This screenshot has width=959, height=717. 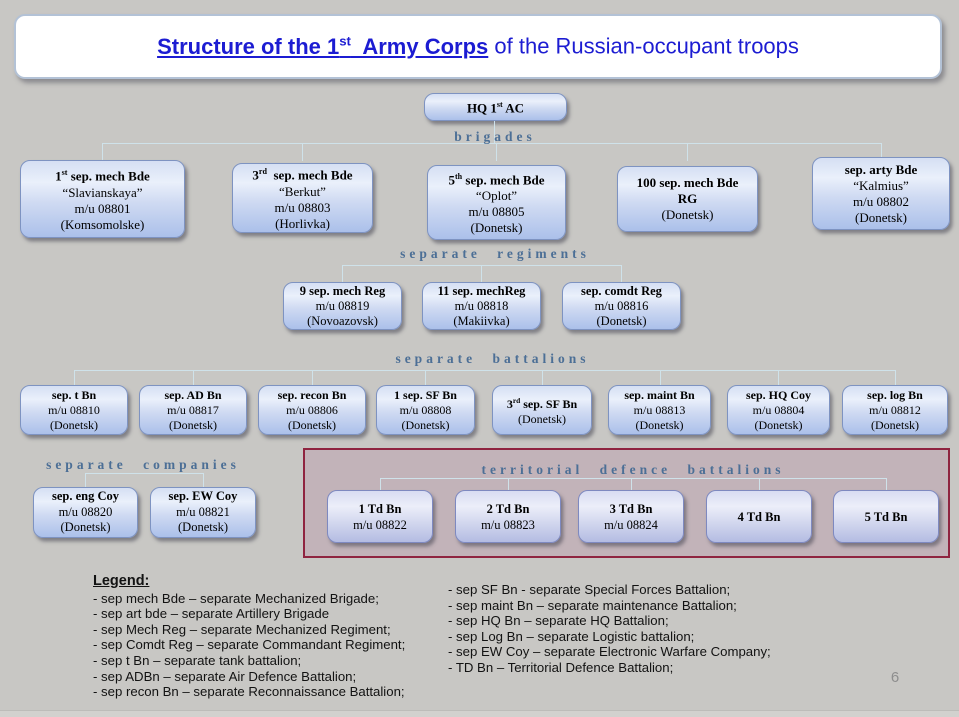 I want to click on unit-number: m/u 08818, so click(x=481, y=305).